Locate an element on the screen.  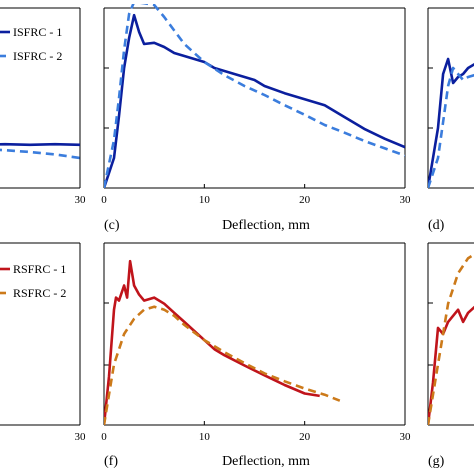
legend-label: ISFRC - 1 is located at coordinates (37, 32).